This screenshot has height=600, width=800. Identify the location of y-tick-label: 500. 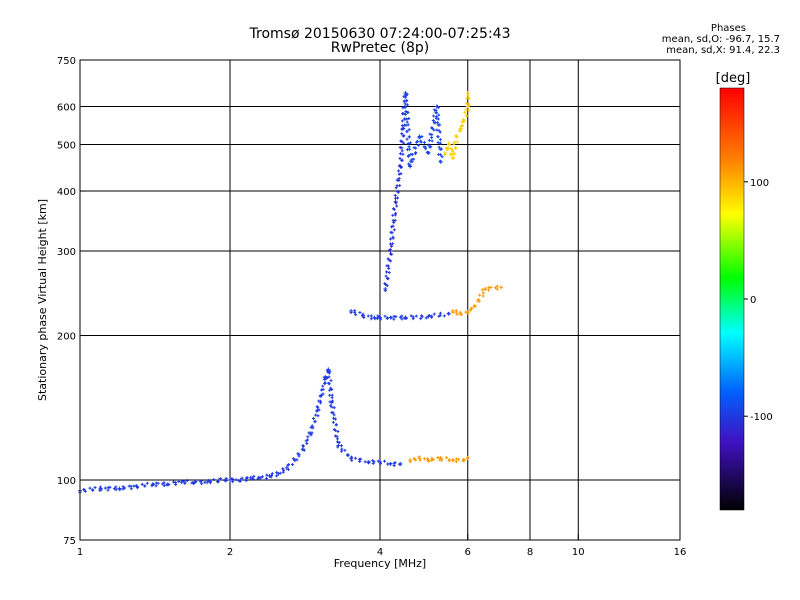
(66, 146).